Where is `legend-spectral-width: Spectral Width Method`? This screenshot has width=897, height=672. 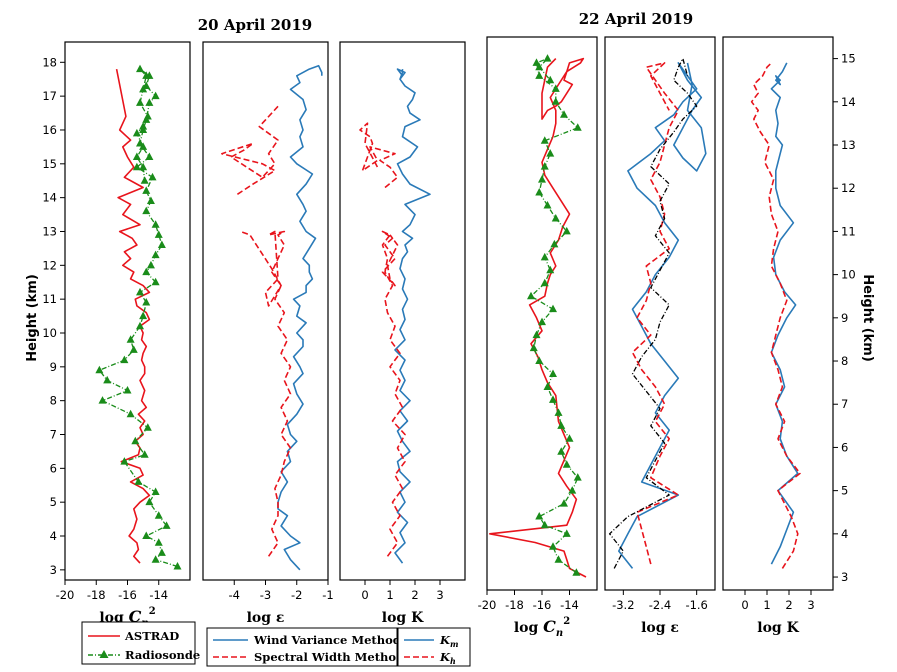 legend-spectral-width: Spectral Width Method is located at coordinates (329, 657).